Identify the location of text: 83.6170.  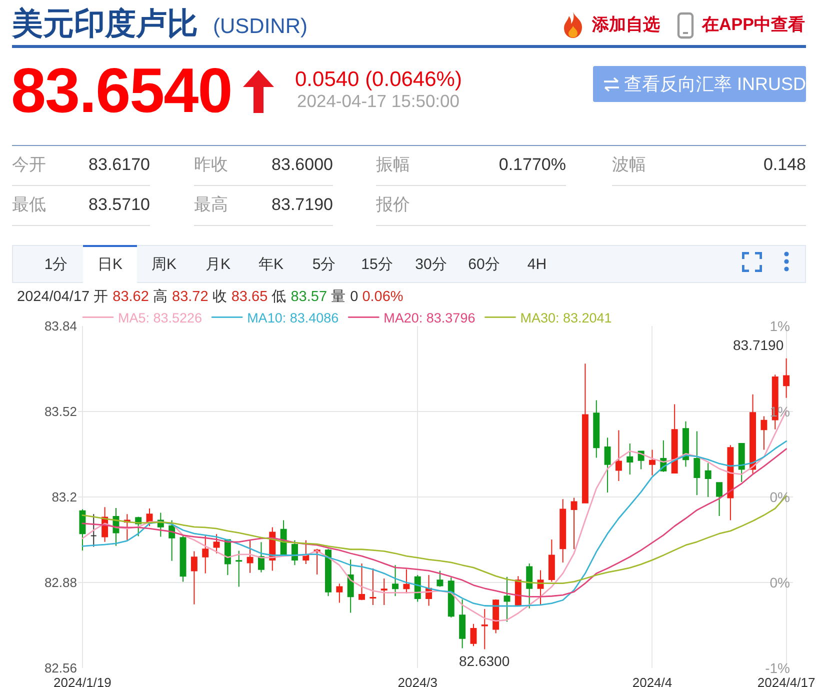
(119, 164).